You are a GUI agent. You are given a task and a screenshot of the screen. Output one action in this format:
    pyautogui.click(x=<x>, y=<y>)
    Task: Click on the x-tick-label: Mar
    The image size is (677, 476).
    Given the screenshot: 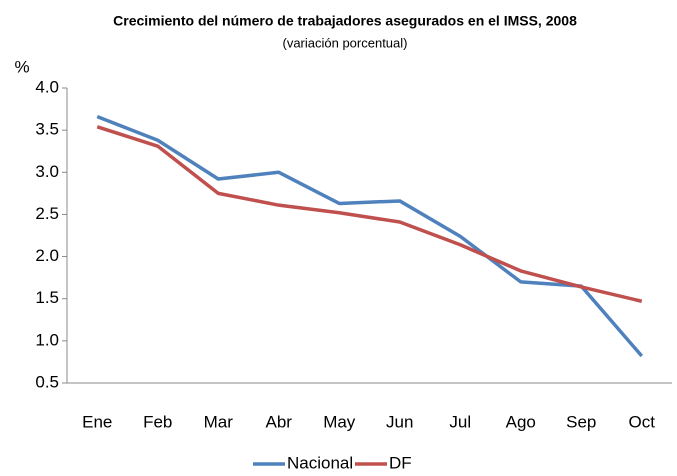 What is the action you would take?
    pyautogui.click(x=219, y=421)
    